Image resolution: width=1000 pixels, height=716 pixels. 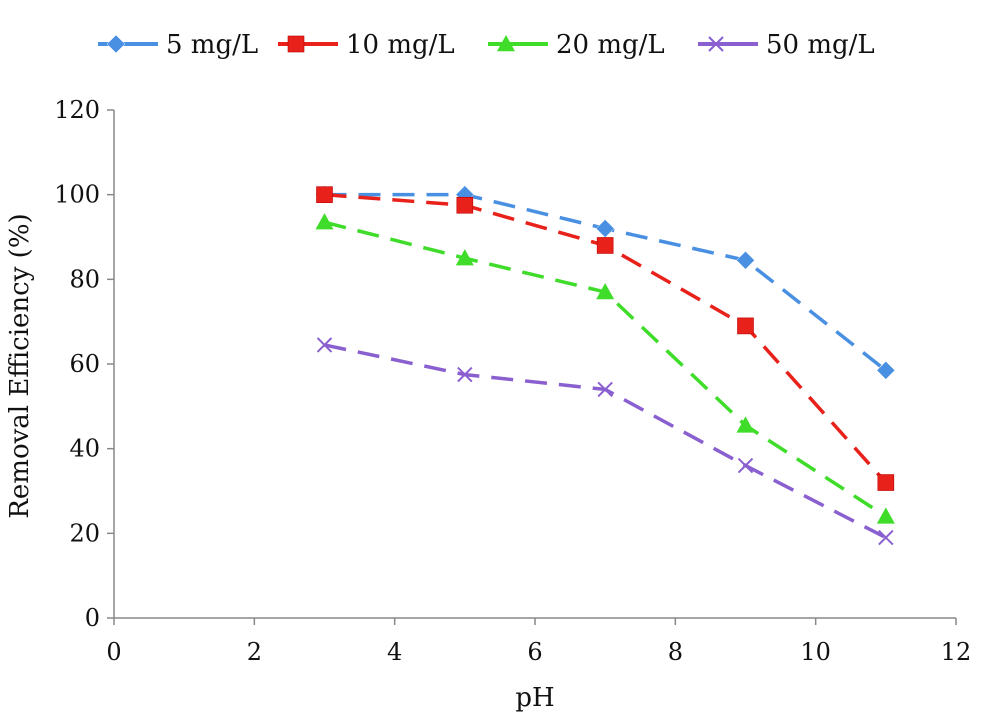 I want to click on x-tick-label: 2, so click(x=254, y=652).